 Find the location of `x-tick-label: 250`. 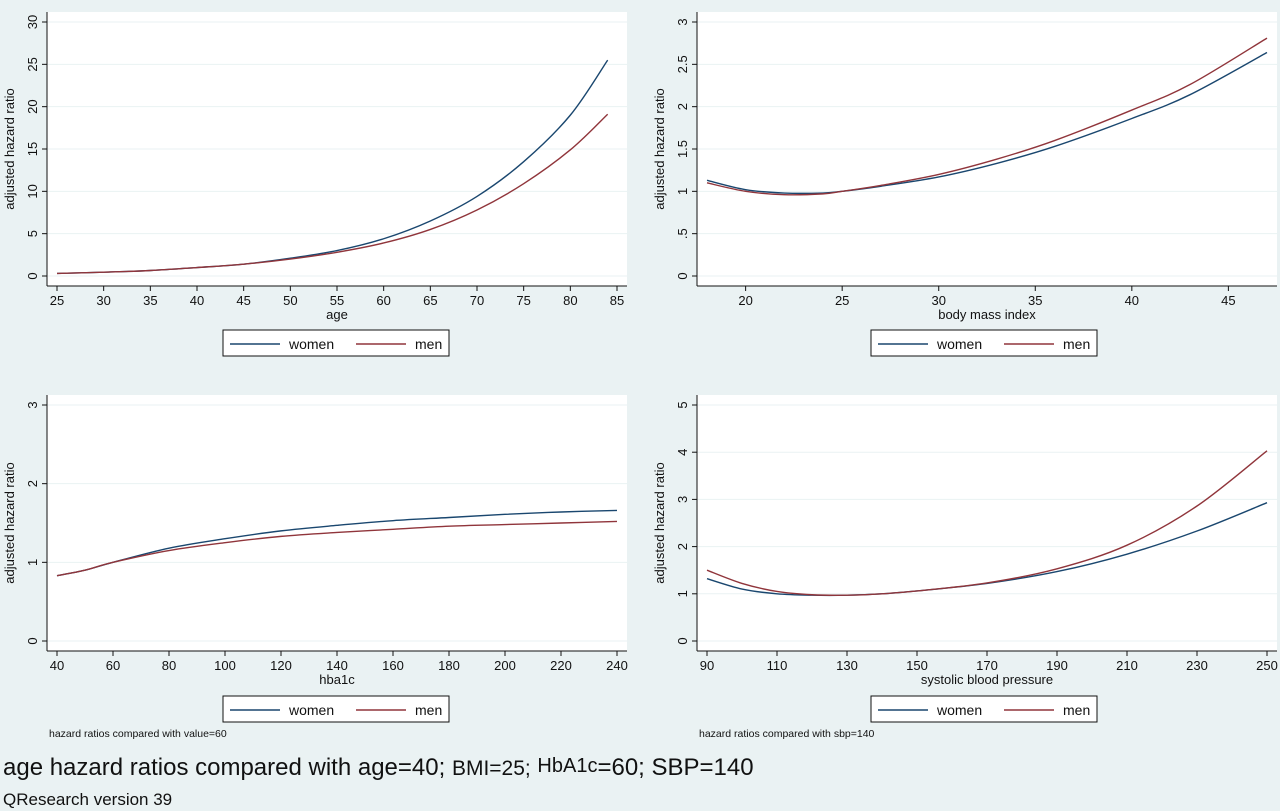

x-tick-label: 250 is located at coordinates (1267, 665).